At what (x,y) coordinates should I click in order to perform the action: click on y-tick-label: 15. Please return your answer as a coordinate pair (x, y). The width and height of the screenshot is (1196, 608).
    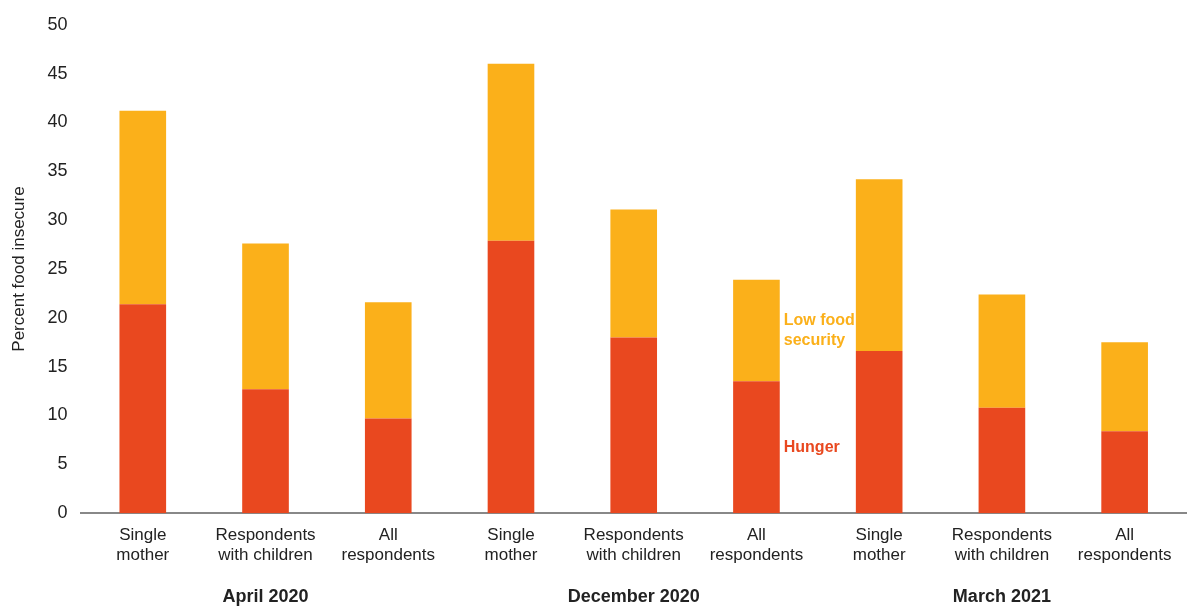
    Looking at the image, I should click on (57, 365).